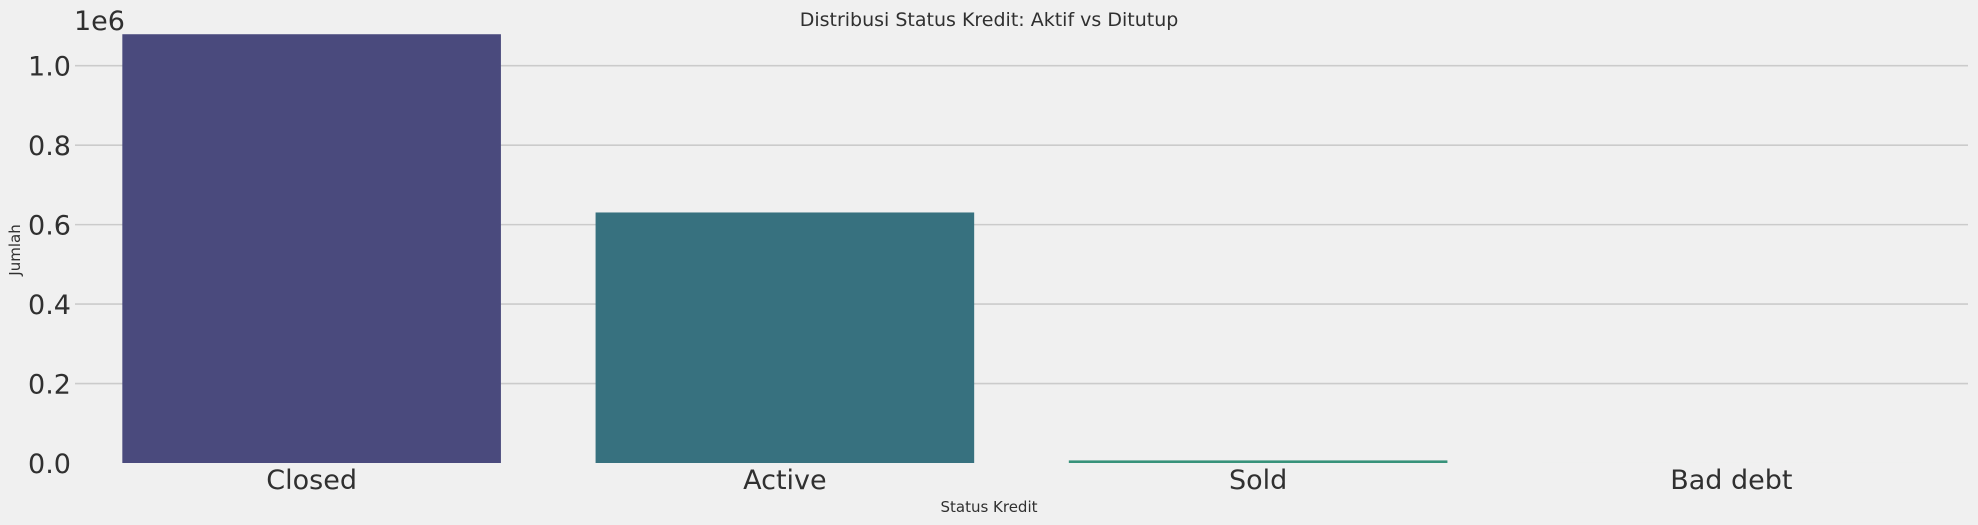  Describe the element at coordinates (49, 226) in the screenshot. I see `y-tick-label: 0.6` at that location.